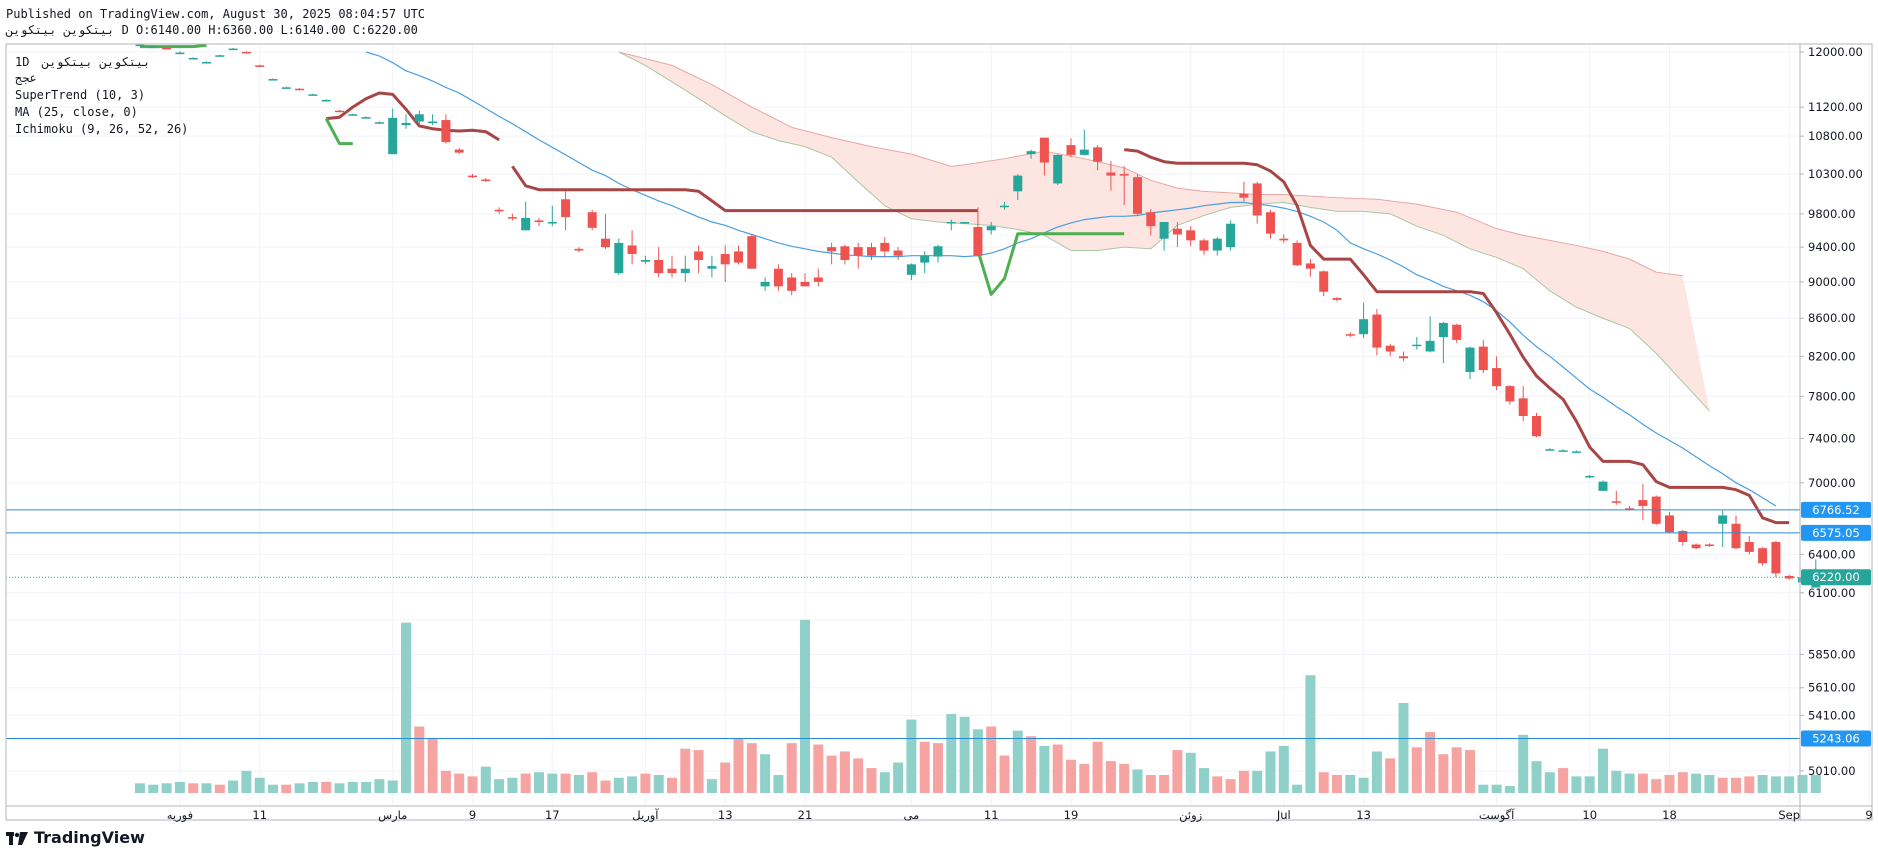  I want to click on time-label-12: Jul, so click(1283, 815).